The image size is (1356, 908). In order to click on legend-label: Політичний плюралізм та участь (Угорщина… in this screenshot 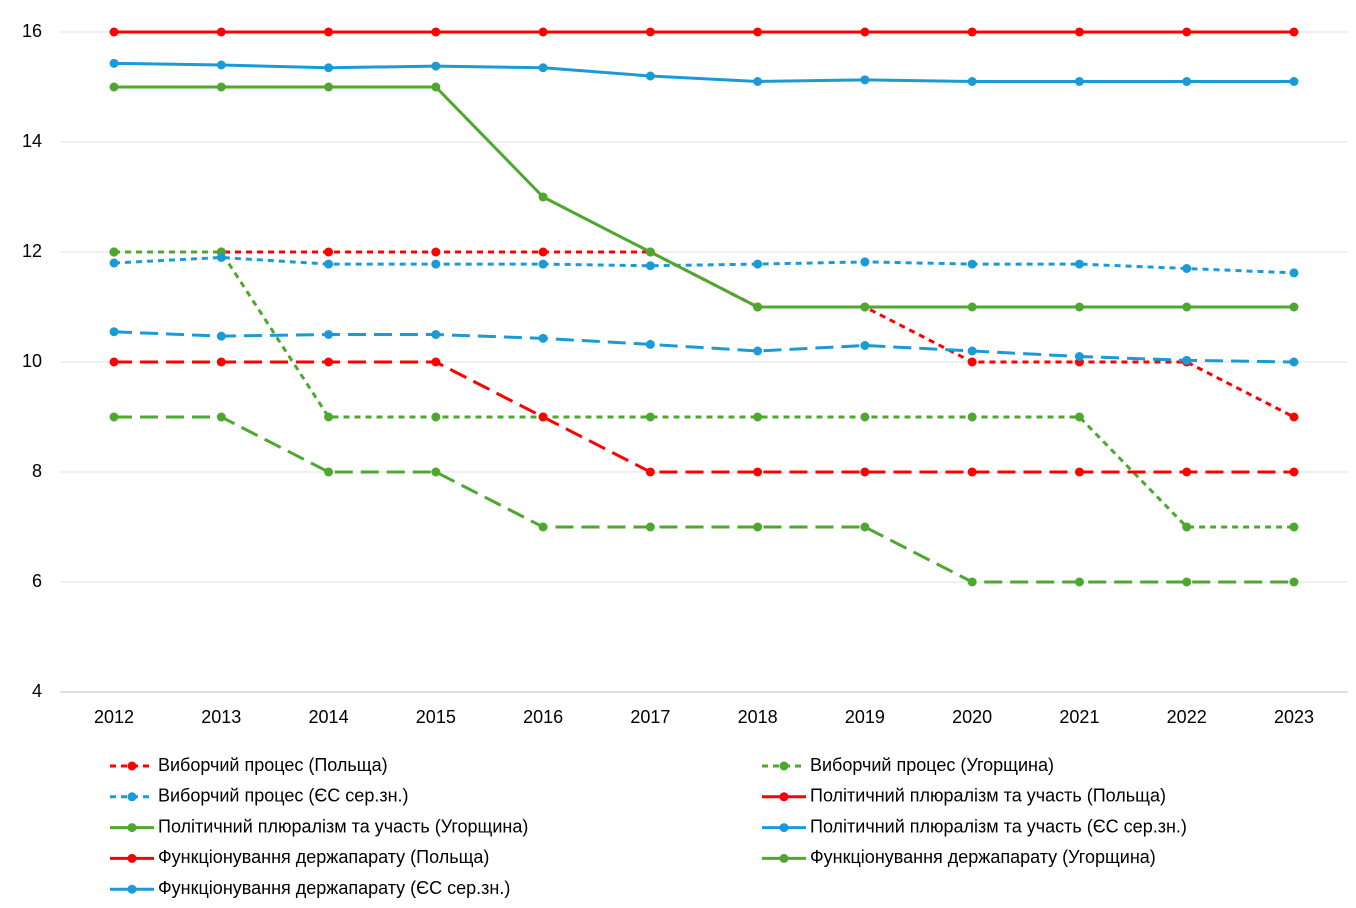, I will do `click(343, 826)`.